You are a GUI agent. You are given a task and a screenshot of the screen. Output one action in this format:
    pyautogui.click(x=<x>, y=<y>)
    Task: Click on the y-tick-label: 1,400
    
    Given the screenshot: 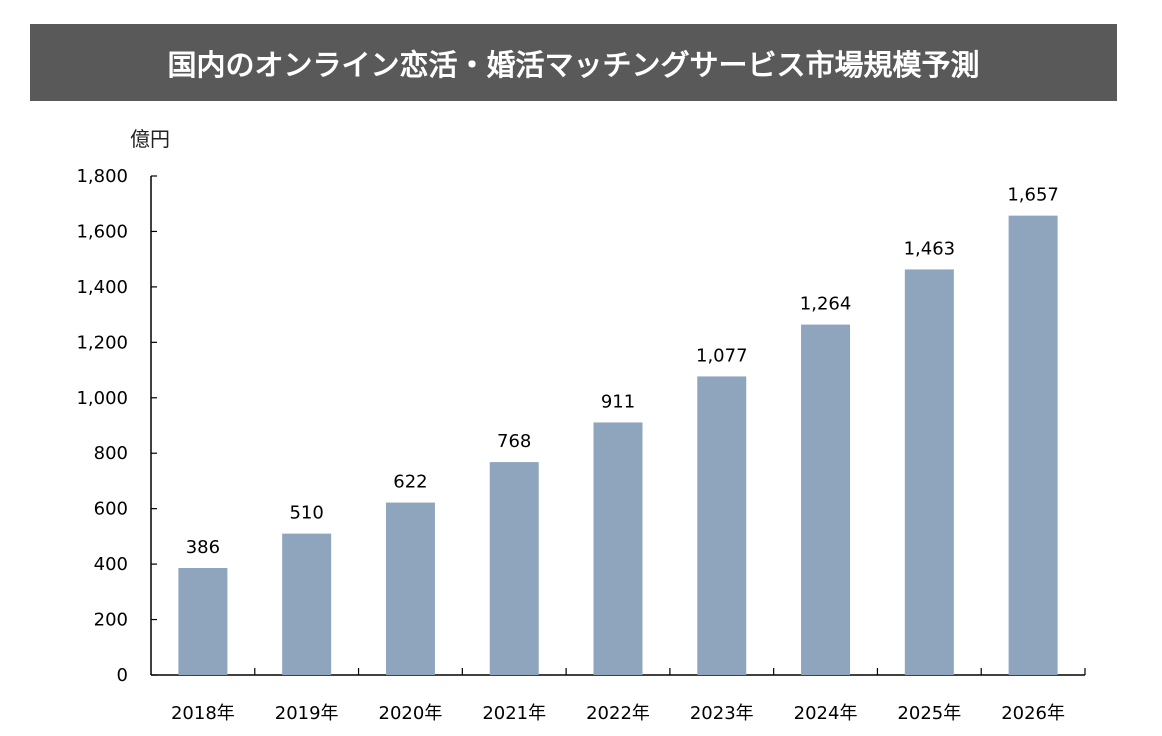 What is the action you would take?
    pyautogui.click(x=102, y=287)
    